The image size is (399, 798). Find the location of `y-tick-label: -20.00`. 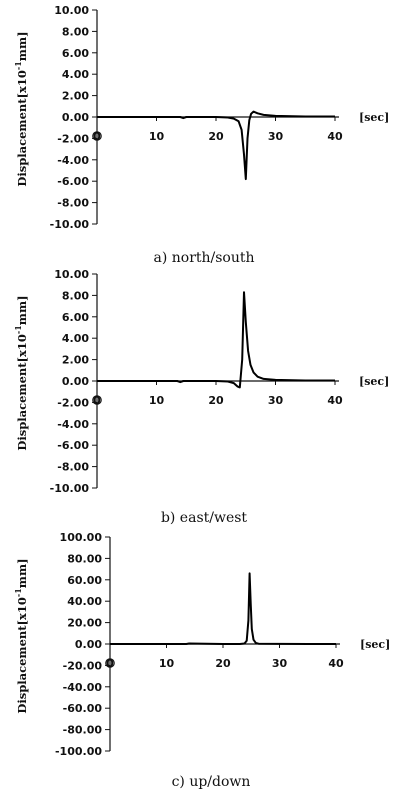

y-tick-label: -20.00 is located at coordinates (83, 665).